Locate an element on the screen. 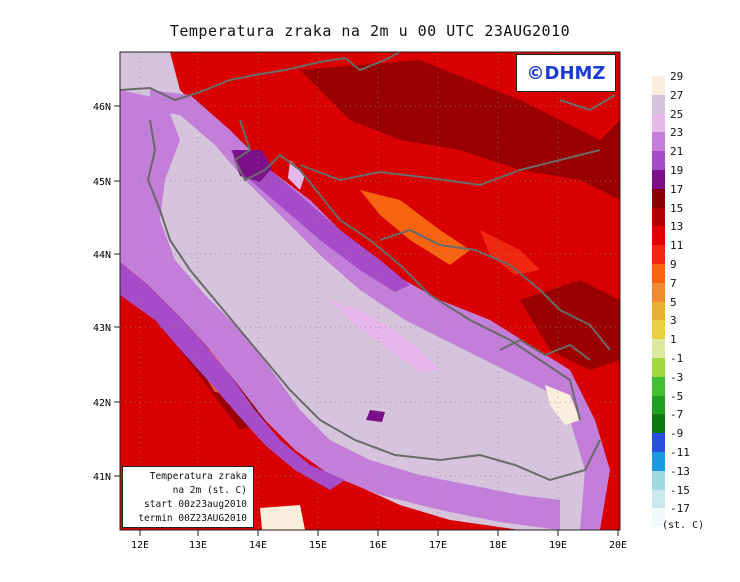  lat-label-41n: 41N is located at coordinates (102, 477).